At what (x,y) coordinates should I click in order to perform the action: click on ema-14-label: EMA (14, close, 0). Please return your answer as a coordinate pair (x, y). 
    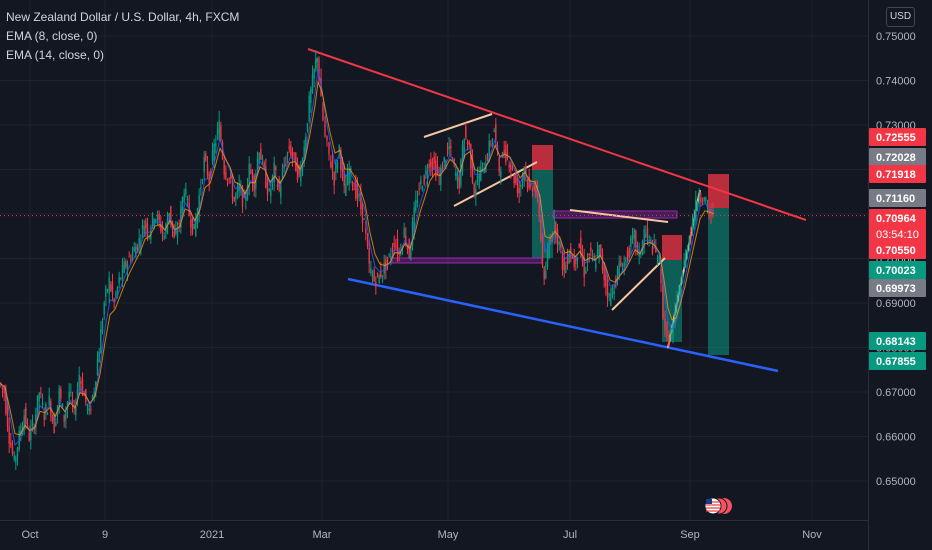
    Looking at the image, I should click on (55, 55).